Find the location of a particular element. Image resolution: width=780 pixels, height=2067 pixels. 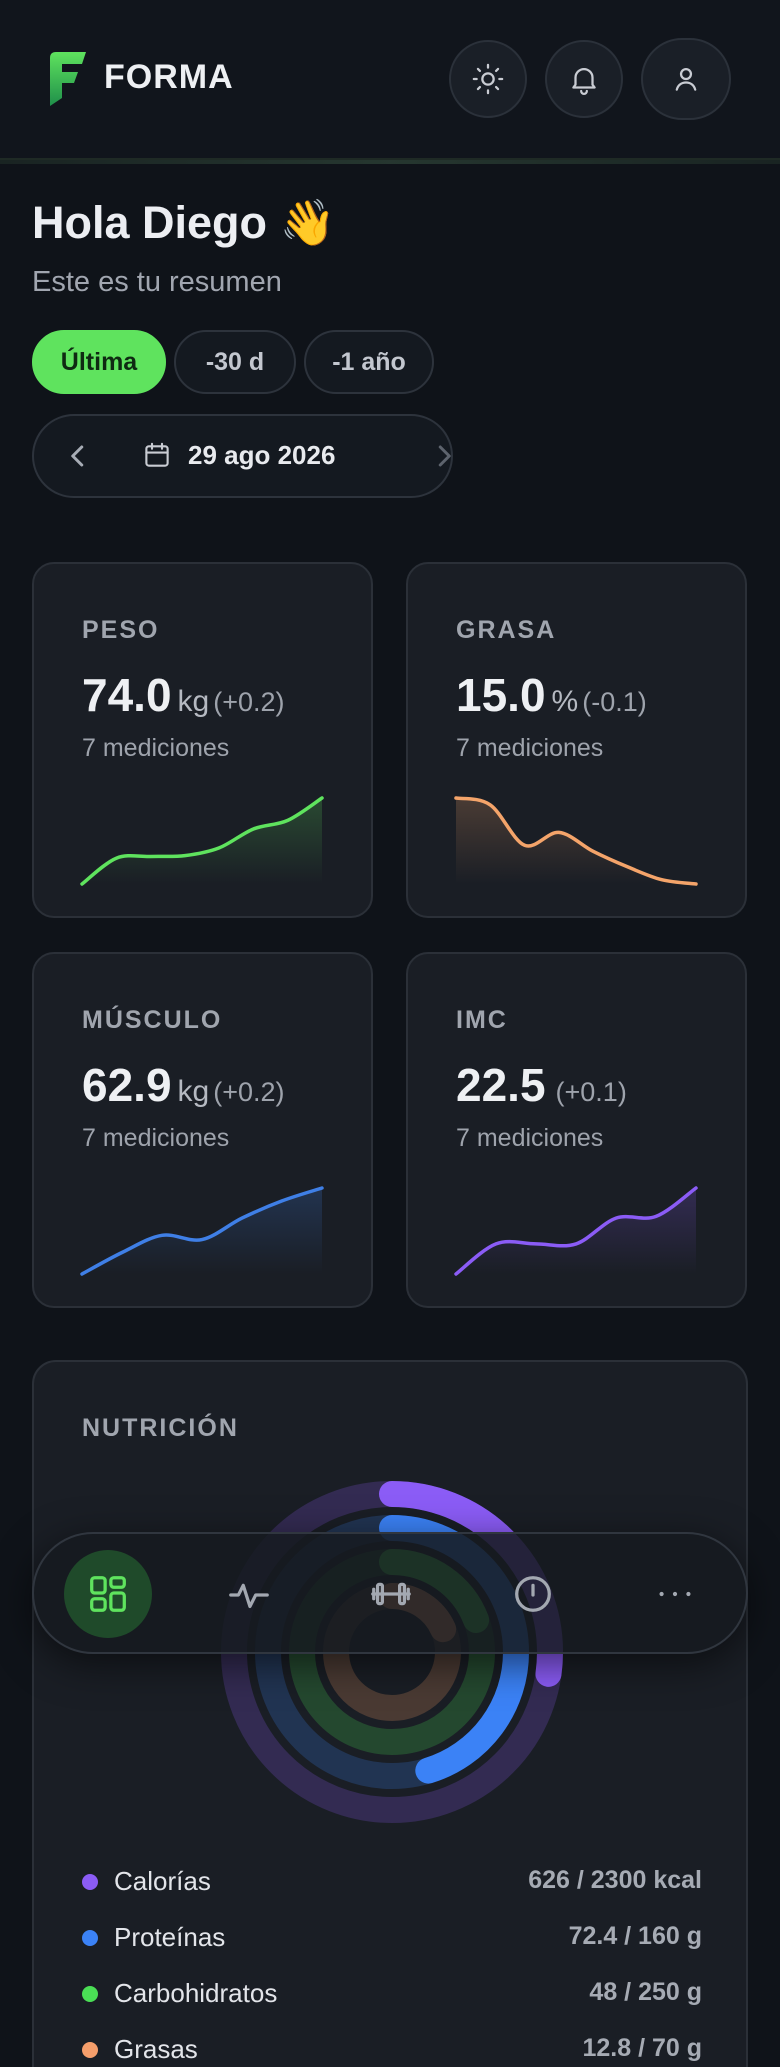

nav-more is located at coordinates (675, 1594).